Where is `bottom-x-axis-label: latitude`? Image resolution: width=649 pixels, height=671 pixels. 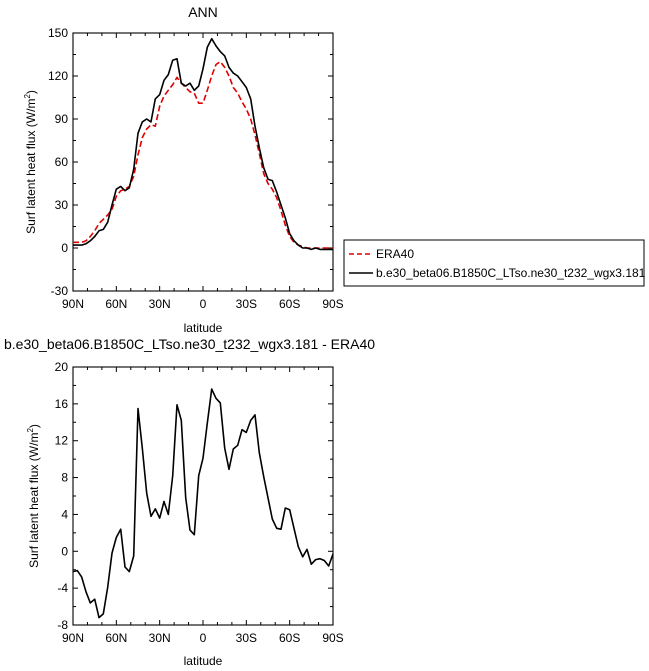 bottom-x-axis-label: latitude is located at coordinates (203, 661).